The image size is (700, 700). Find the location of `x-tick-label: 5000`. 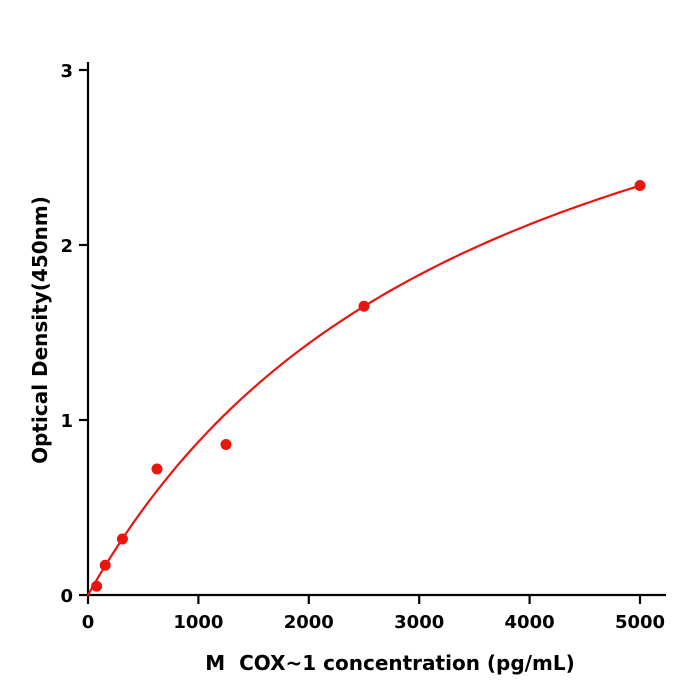

x-tick-label: 5000 is located at coordinates (640, 622).